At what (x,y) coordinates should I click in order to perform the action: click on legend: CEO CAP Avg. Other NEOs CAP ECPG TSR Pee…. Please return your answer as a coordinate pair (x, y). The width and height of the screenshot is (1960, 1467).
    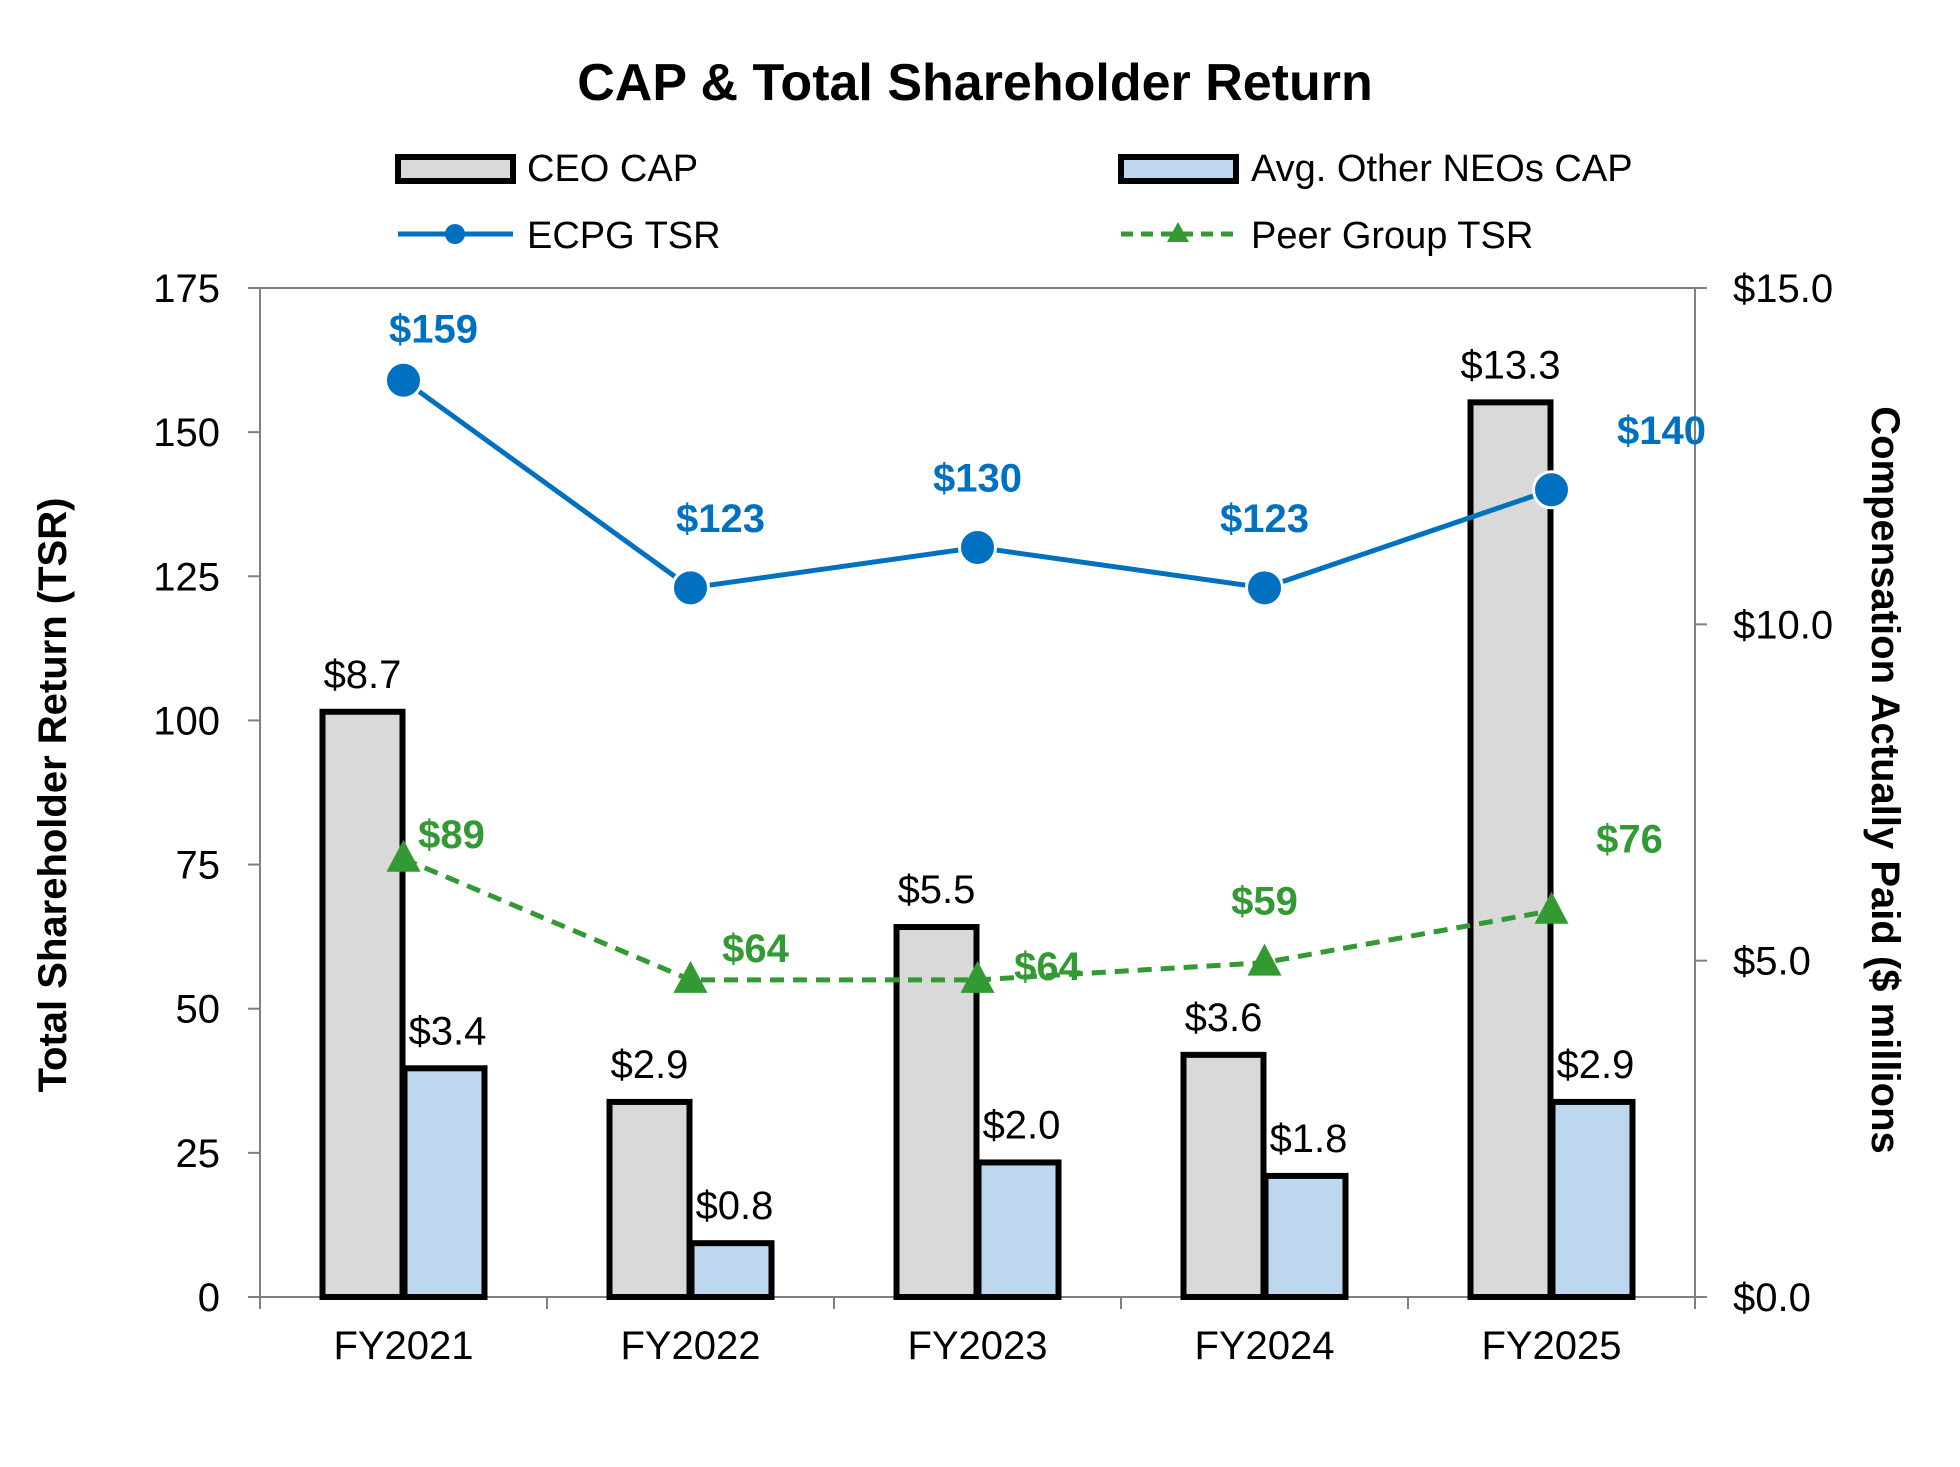
    Looking at the image, I should click on (1014, 202).